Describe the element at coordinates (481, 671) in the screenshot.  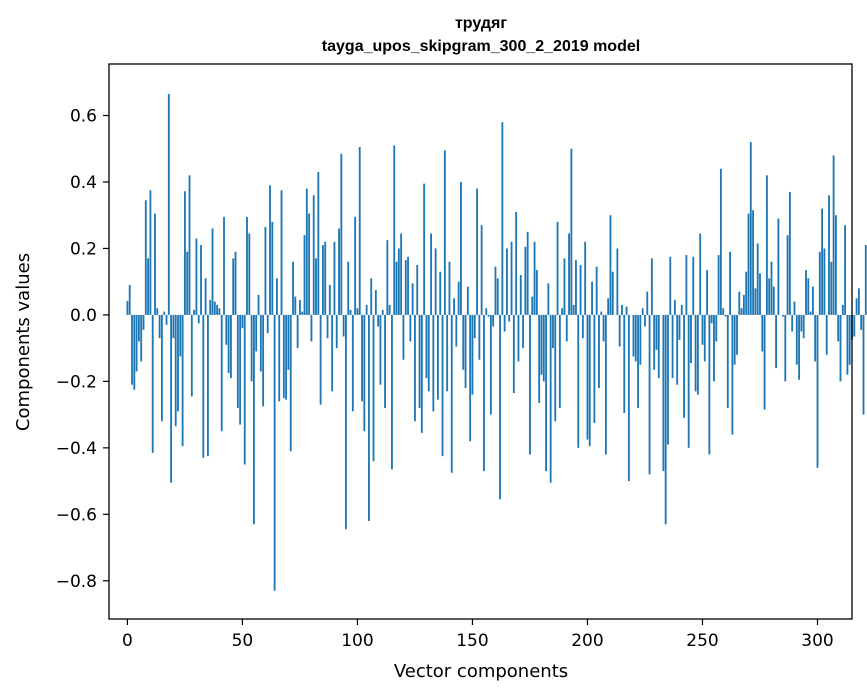
I see `x-axis-label: Vector components` at that location.